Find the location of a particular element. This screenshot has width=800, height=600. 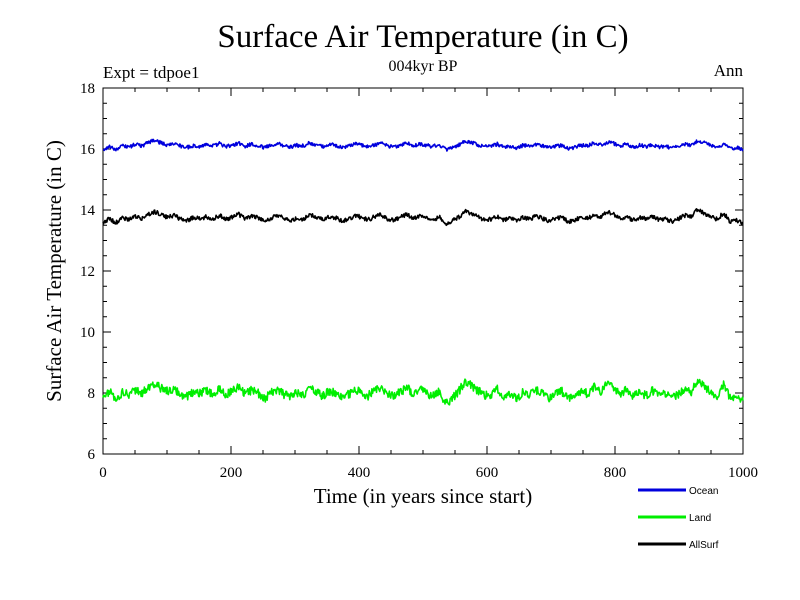

x-tick-label: 0 is located at coordinates (103, 473).